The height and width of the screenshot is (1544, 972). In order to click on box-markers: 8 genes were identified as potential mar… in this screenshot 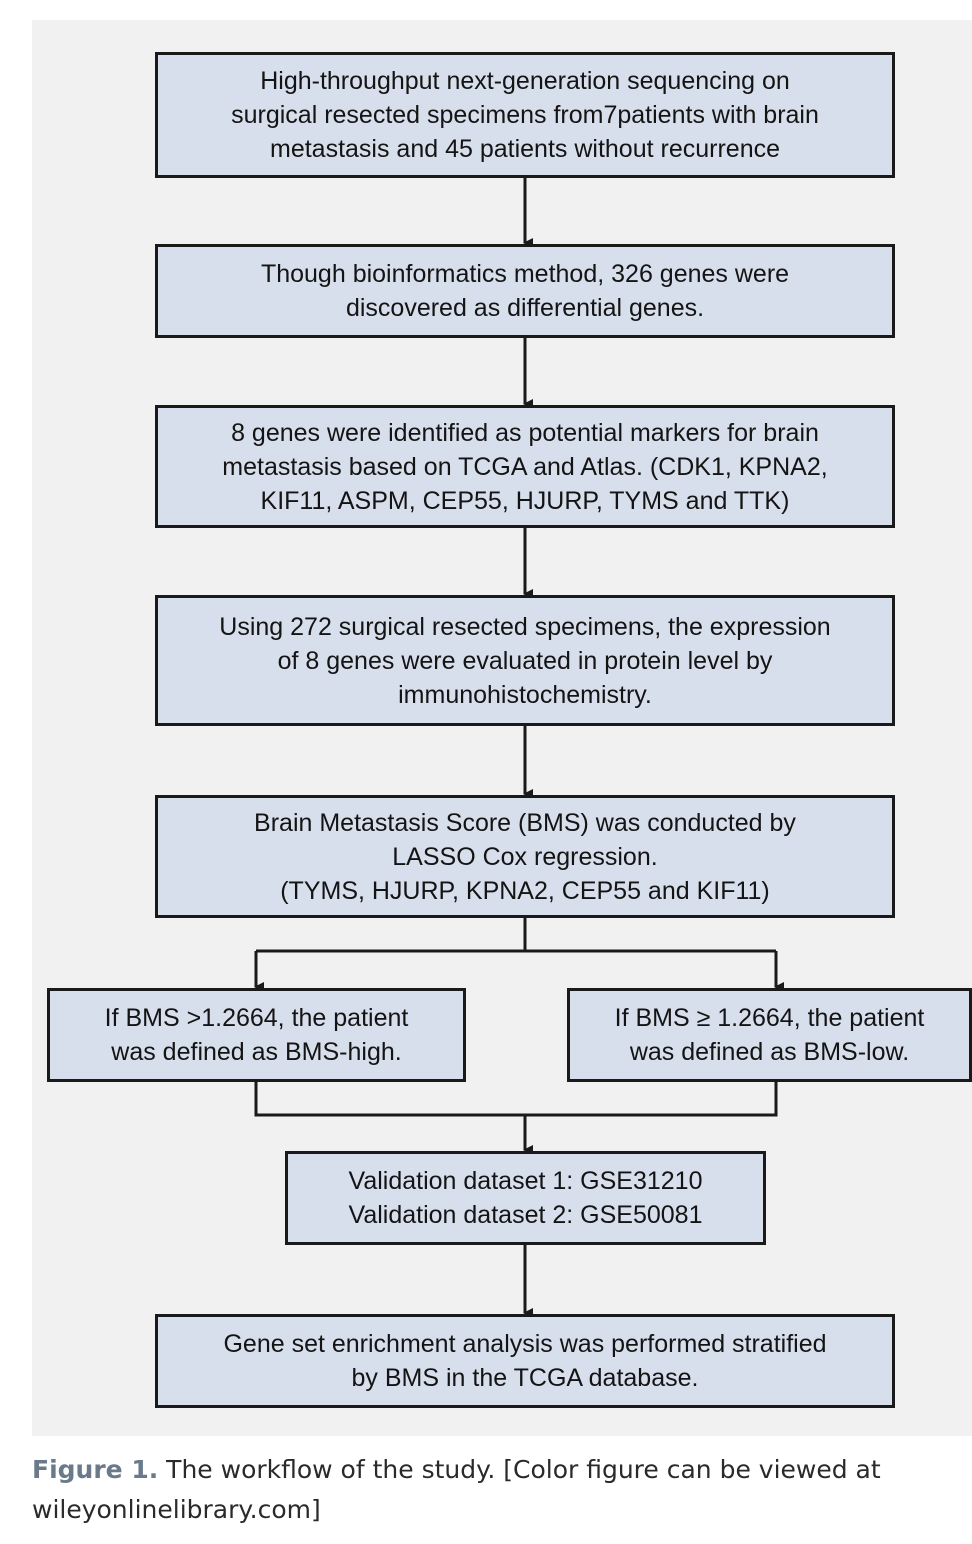, I will do `click(525, 466)`.